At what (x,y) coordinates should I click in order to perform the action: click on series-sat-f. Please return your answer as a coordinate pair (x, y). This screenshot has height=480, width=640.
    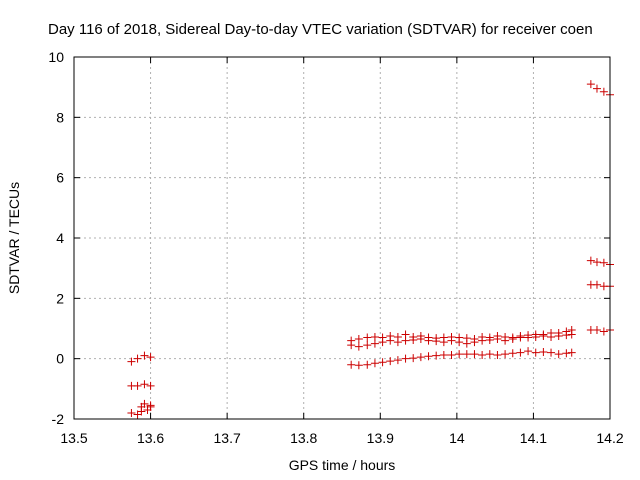
    Looking at the image, I should click on (461, 340).